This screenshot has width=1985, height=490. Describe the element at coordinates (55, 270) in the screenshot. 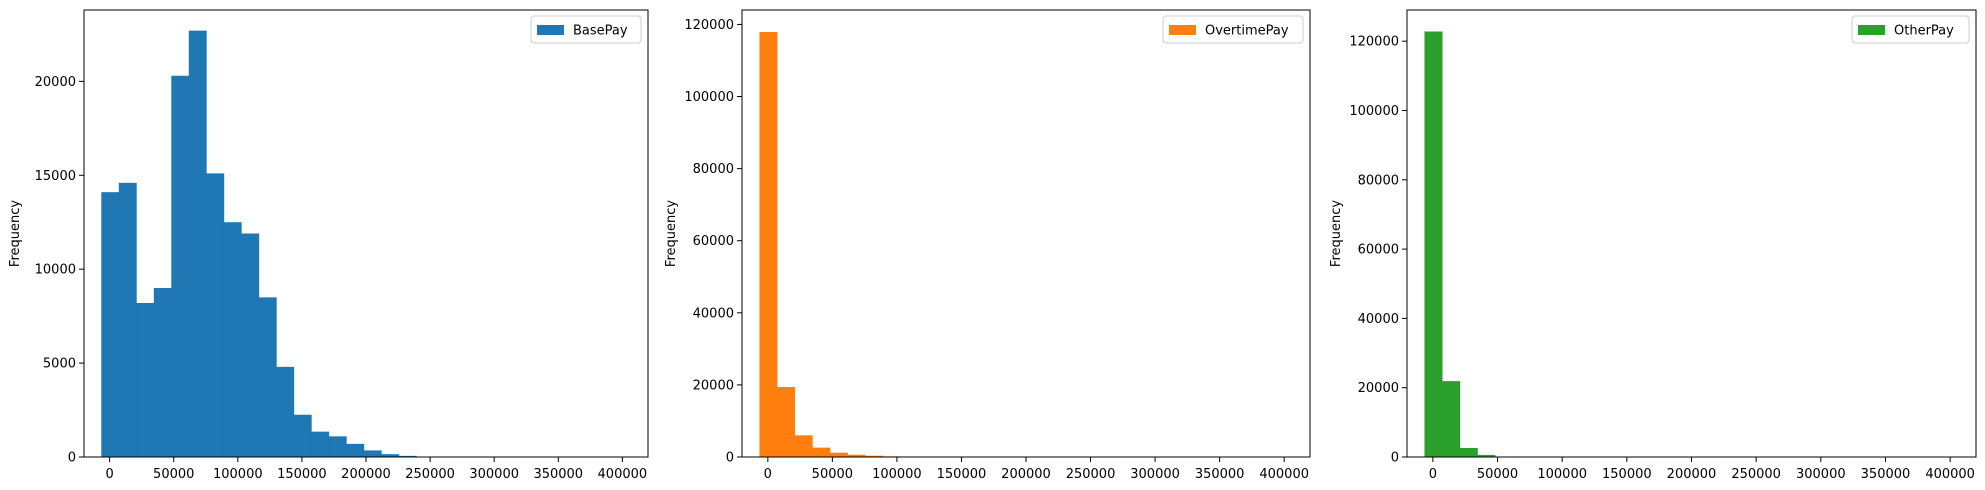

I see `y-tick-label: 10000` at that location.